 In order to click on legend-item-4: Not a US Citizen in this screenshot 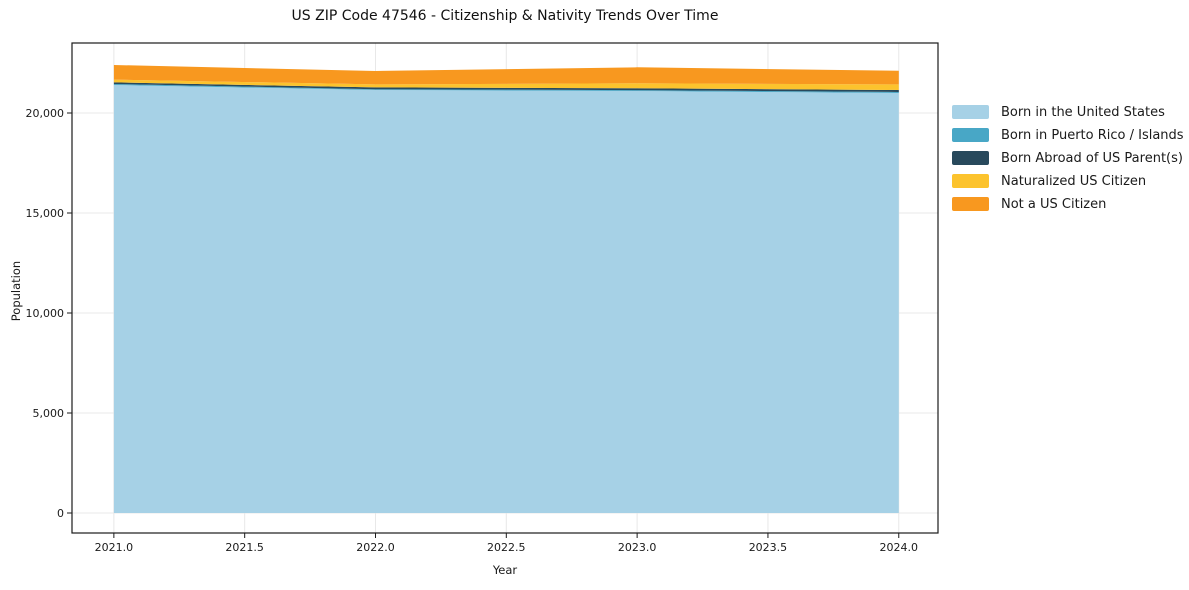, I will do `click(1068, 204)`.